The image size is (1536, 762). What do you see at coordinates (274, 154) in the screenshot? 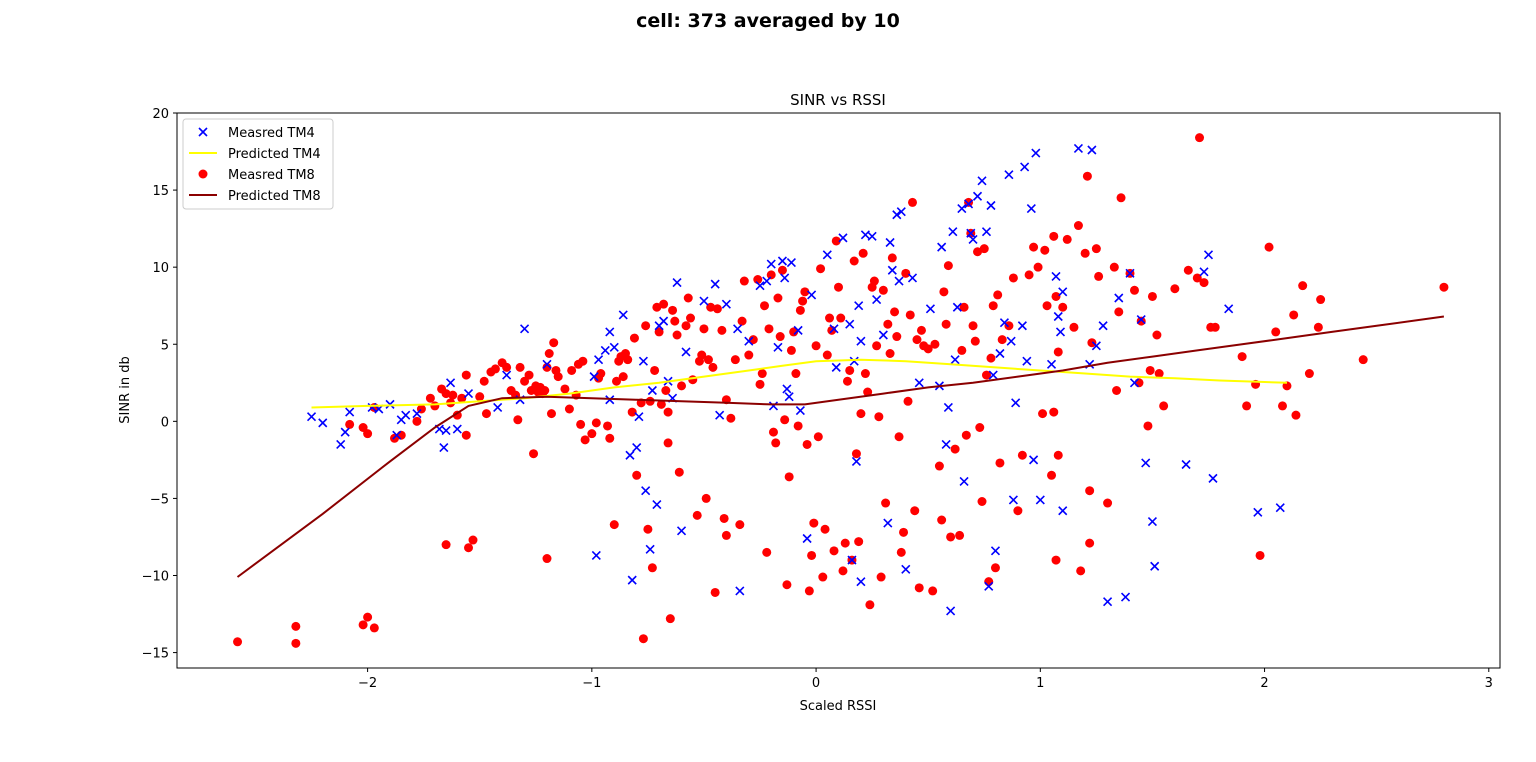
I see `legend-label: Predicted TM4` at bounding box center [274, 154].